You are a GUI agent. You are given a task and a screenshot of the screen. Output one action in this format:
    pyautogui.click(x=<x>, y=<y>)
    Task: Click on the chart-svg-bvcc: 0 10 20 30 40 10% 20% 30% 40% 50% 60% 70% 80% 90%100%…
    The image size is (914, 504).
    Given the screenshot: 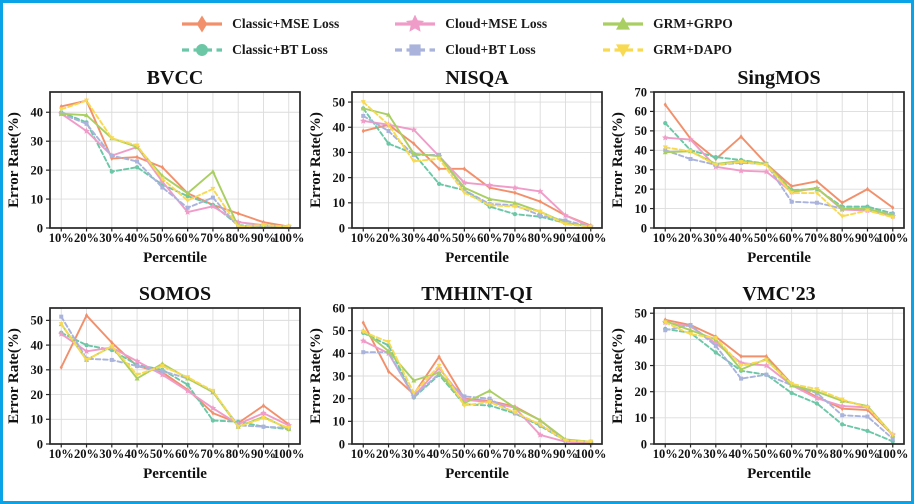 What is the action you would take?
    pyautogui.click(x=155, y=166)
    